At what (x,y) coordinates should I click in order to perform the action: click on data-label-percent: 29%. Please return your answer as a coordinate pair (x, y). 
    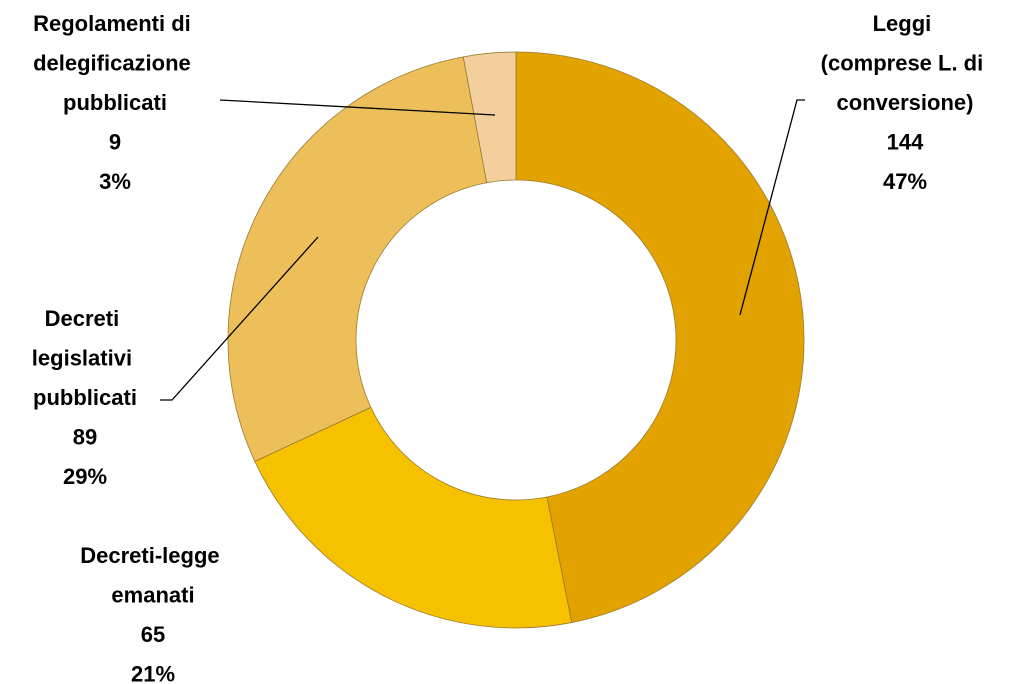
    Looking at the image, I should click on (85, 476).